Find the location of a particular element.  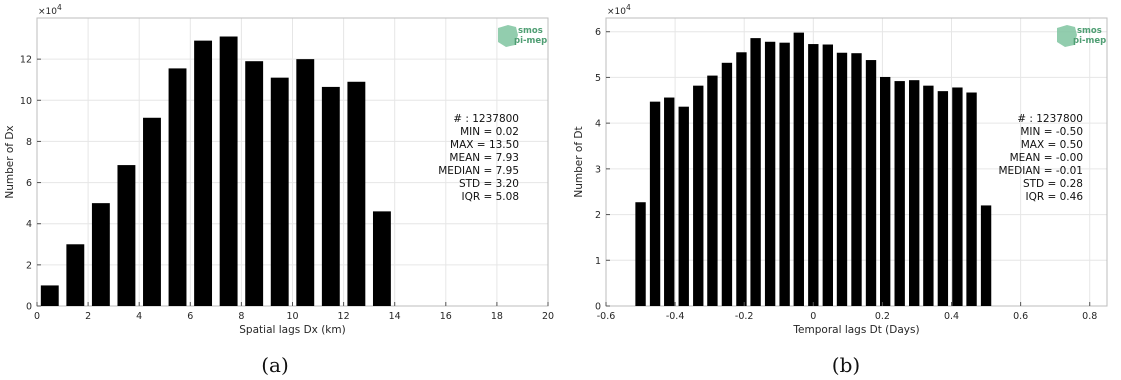

x-tick-label: 14 is located at coordinates (395, 316).